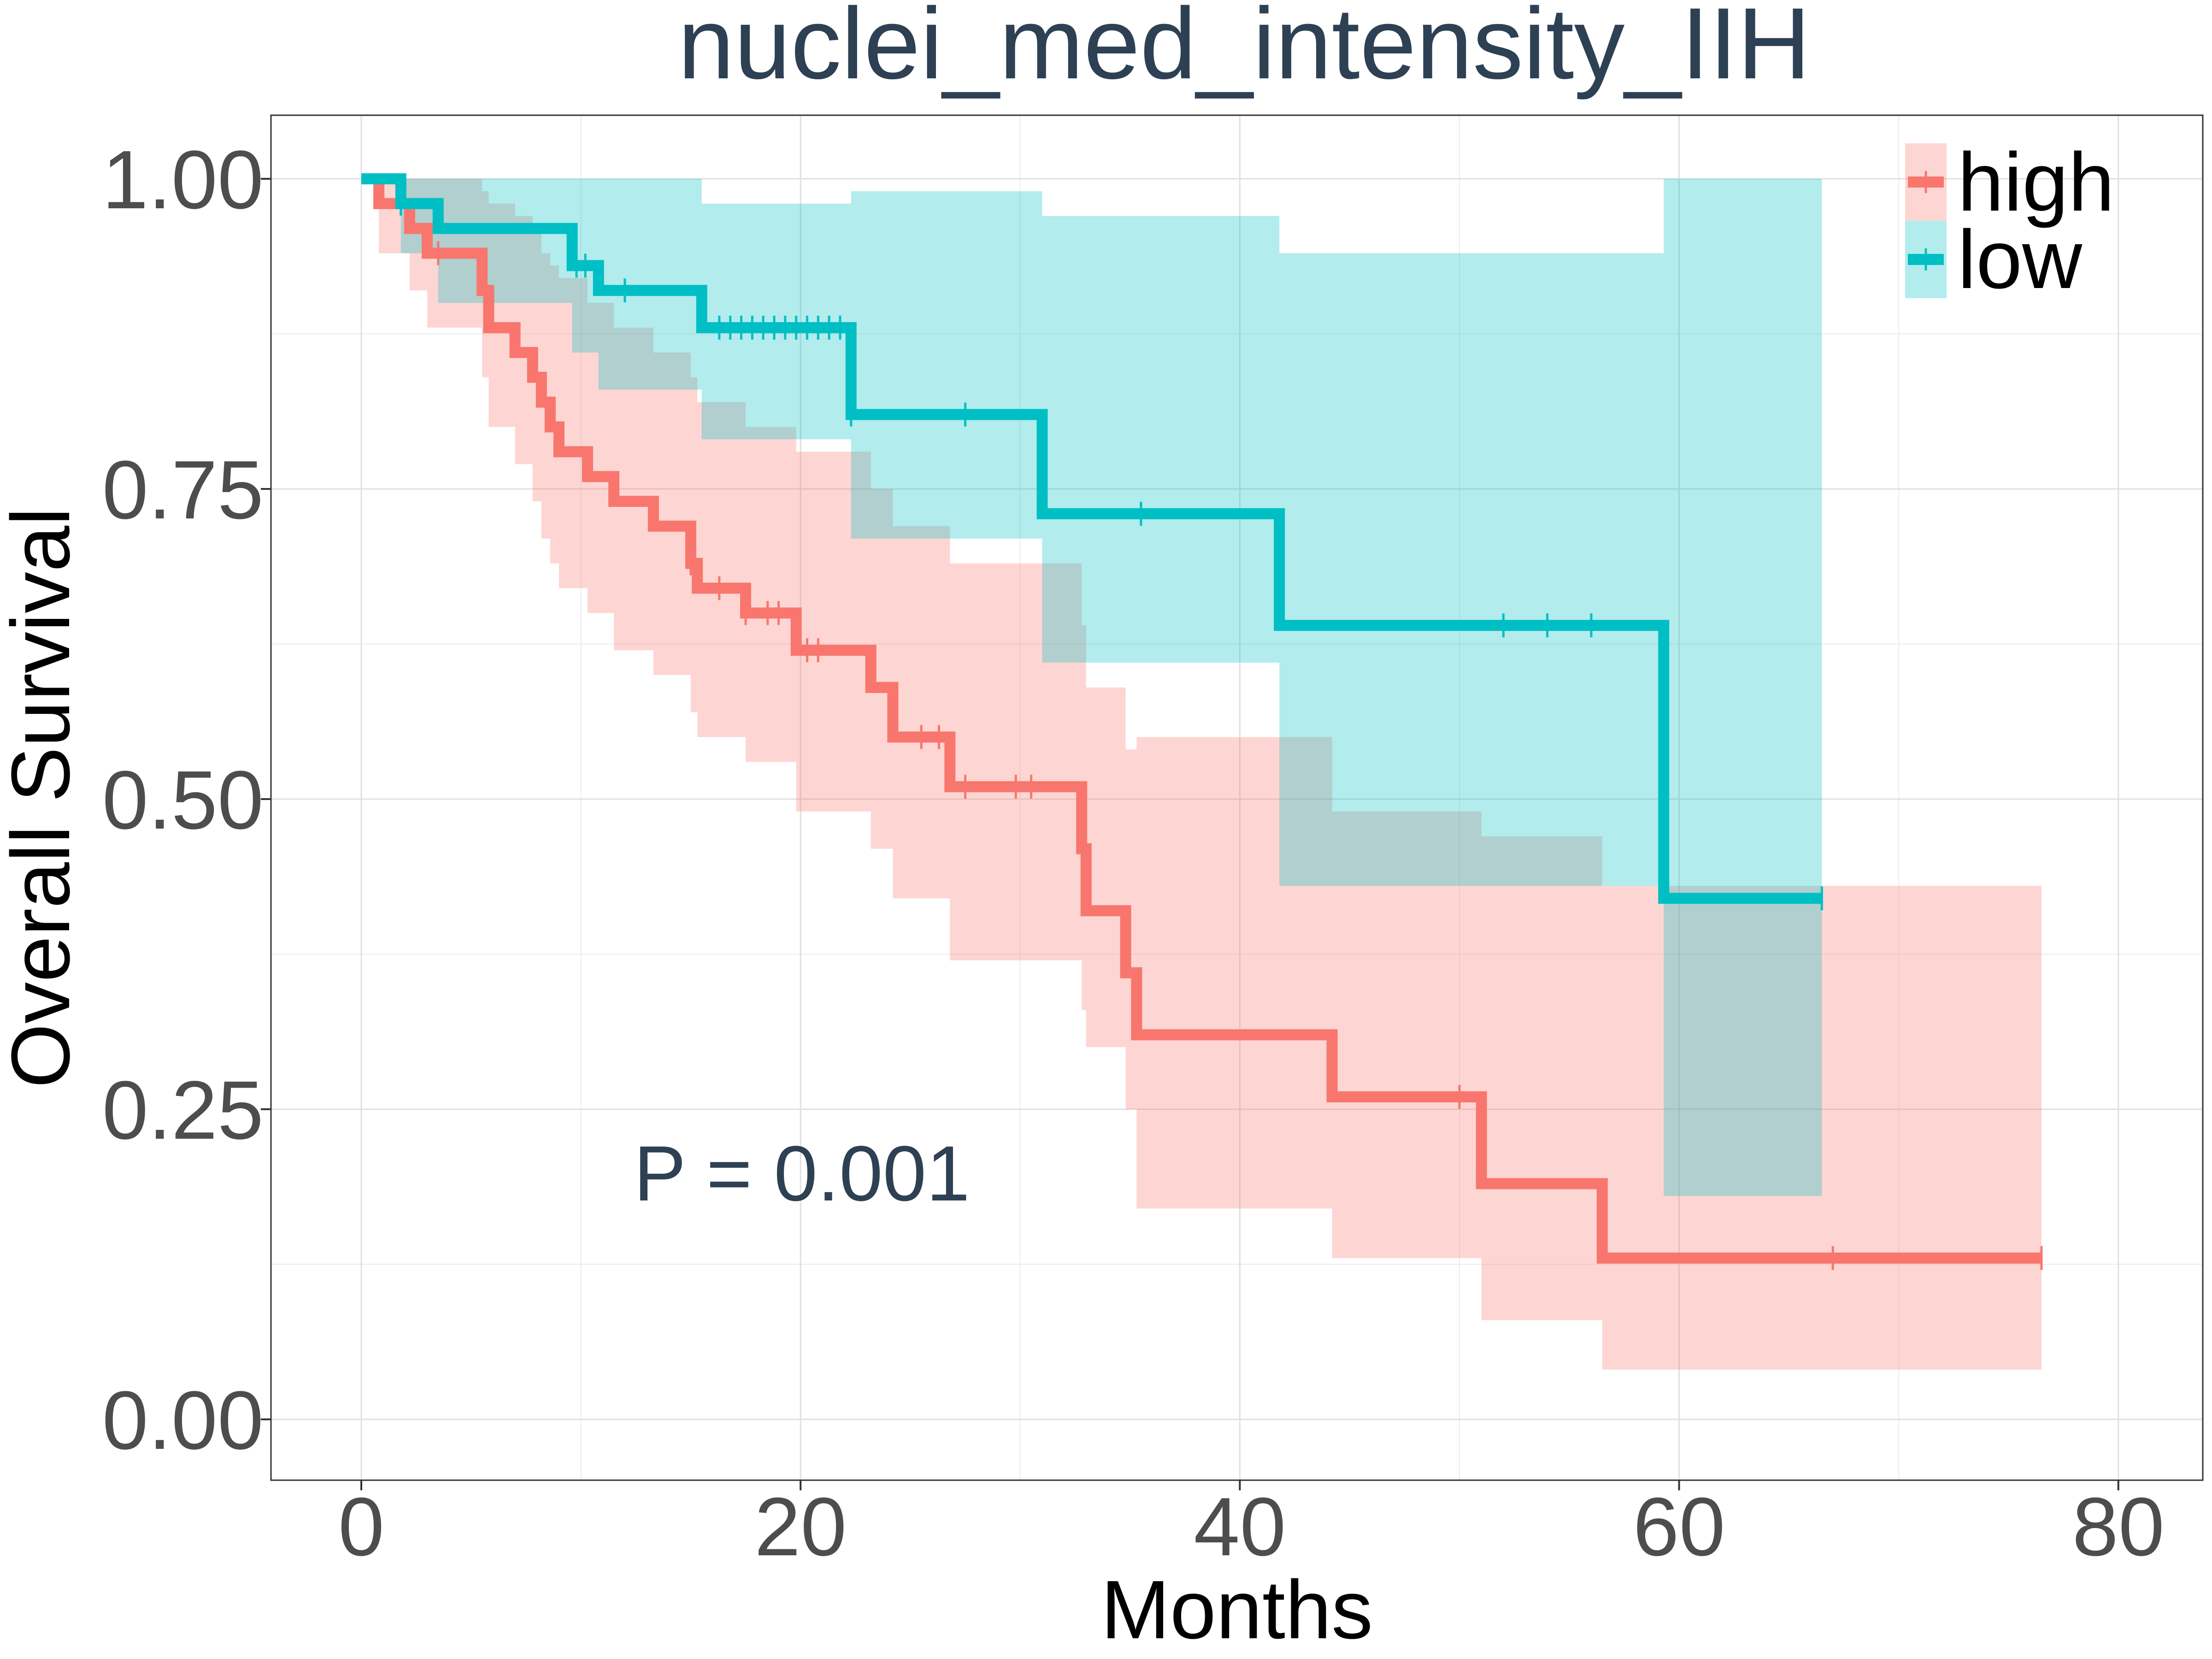 This screenshot has height=1659, width=2212. What do you see at coordinates (802, 1174) in the screenshot?
I see `p-value-annotation: P = 0.001` at bounding box center [802, 1174].